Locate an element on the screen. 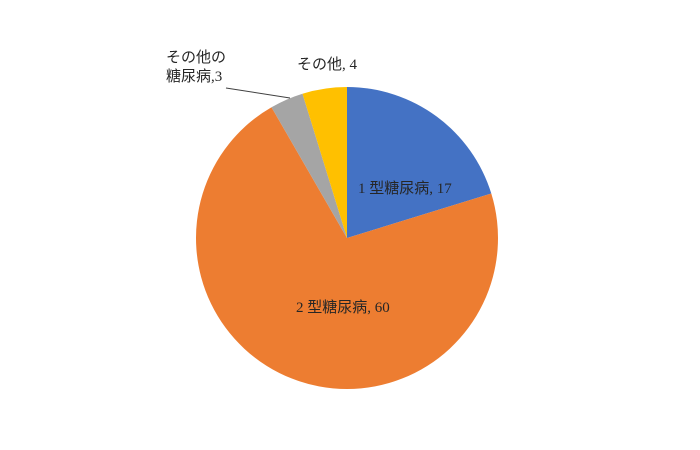  pie-slice-1型糖尿病 is located at coordinates (419, 162).